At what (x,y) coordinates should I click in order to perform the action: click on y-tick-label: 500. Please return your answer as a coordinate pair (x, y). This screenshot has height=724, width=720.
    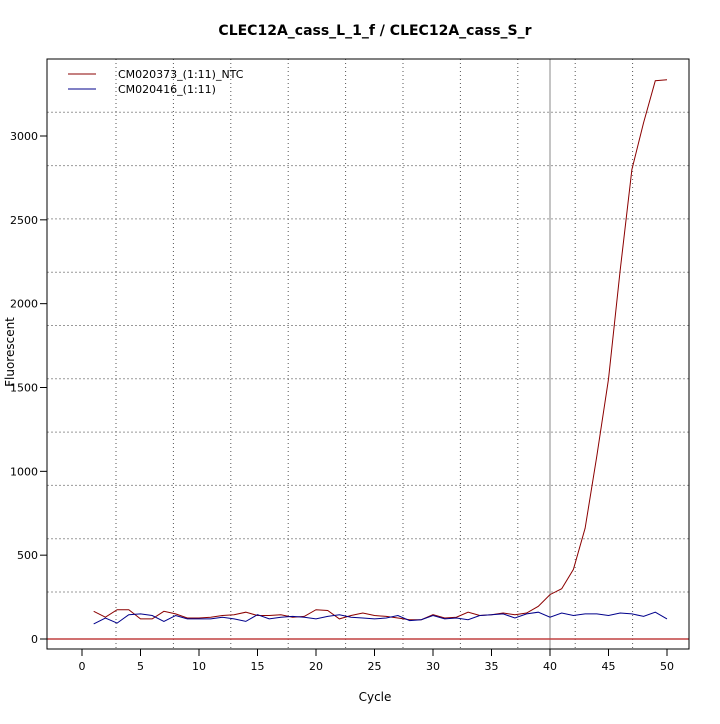
    Looking at the image, I should click on (27, 555).